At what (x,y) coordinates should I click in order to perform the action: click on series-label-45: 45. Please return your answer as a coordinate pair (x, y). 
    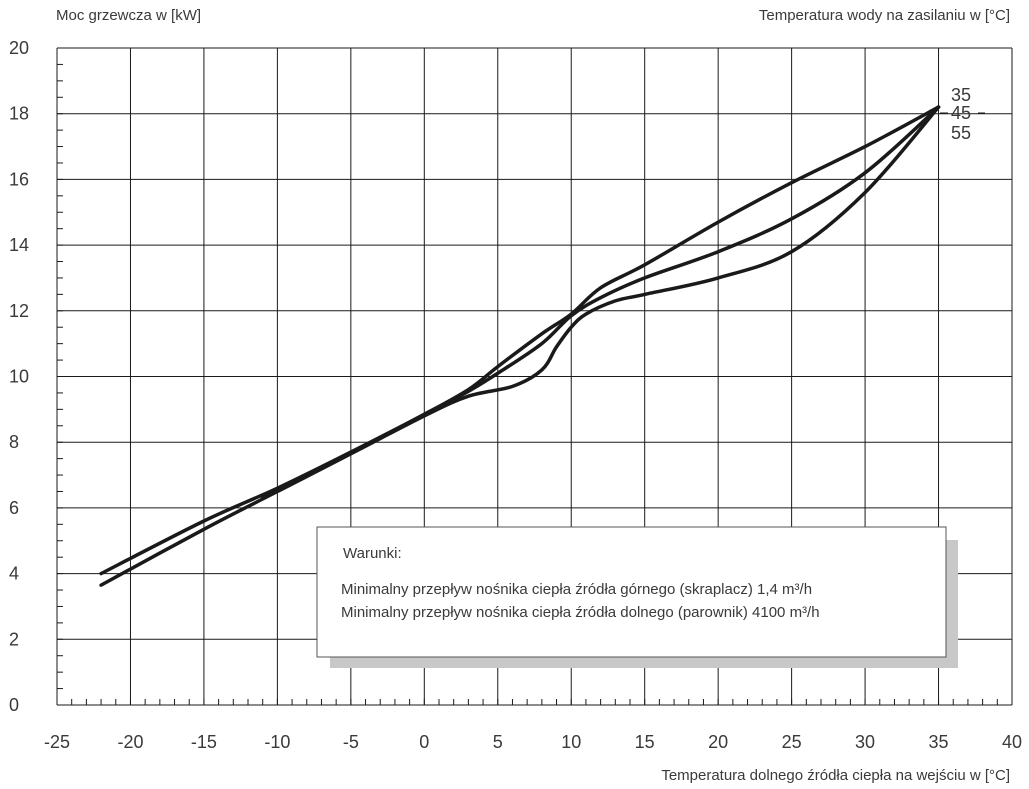
    Looking at the image, I should click on (961, 113).